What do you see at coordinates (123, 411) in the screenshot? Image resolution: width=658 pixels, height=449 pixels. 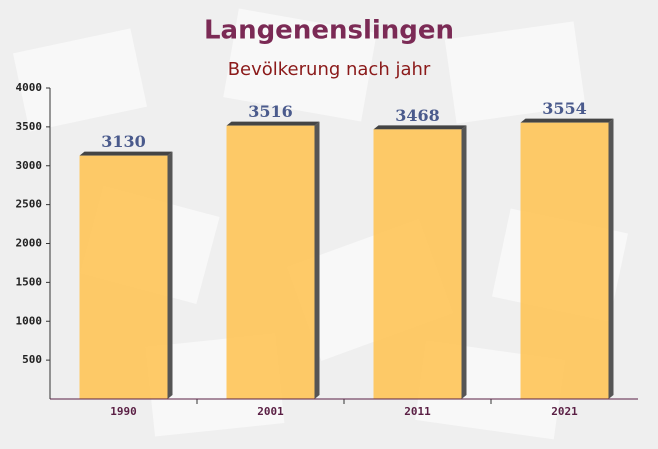 I see `x-tick-label: 1990` at bounding box center [123, 411].